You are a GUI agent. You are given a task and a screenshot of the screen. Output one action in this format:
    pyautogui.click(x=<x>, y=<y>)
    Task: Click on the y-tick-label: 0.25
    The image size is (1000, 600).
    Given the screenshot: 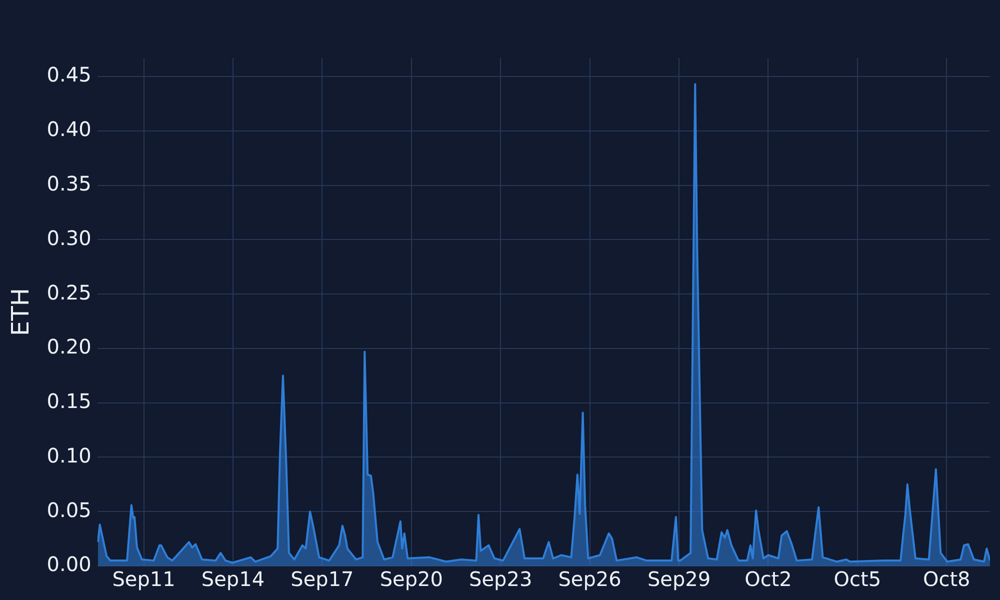 What is the action you would take?
    pyautogui.click(x=69, y=292)
    